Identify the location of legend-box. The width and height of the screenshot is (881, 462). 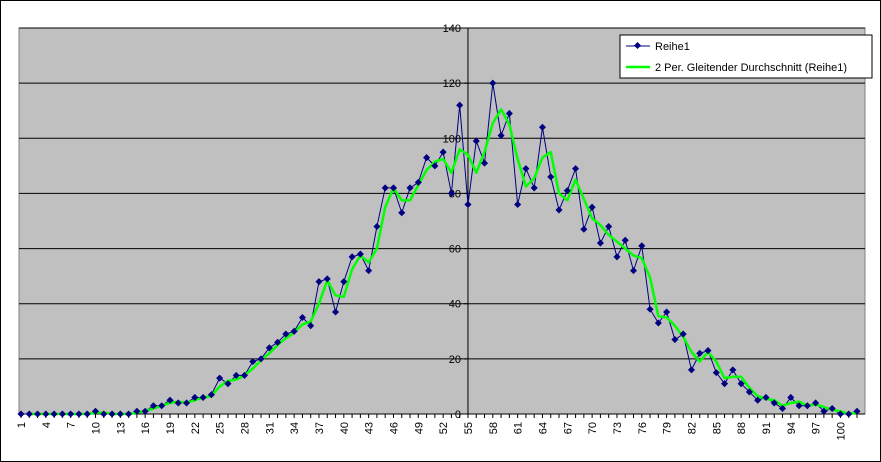
(746, 56).